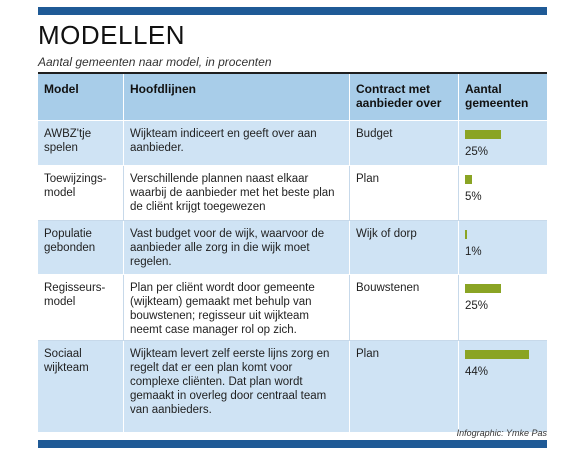 This screenshot has width=585, height=450. What do you see at coordinates (473, 252) in the screenshot?
I see `bar-label: 1%` at bounding box center [473, 252].